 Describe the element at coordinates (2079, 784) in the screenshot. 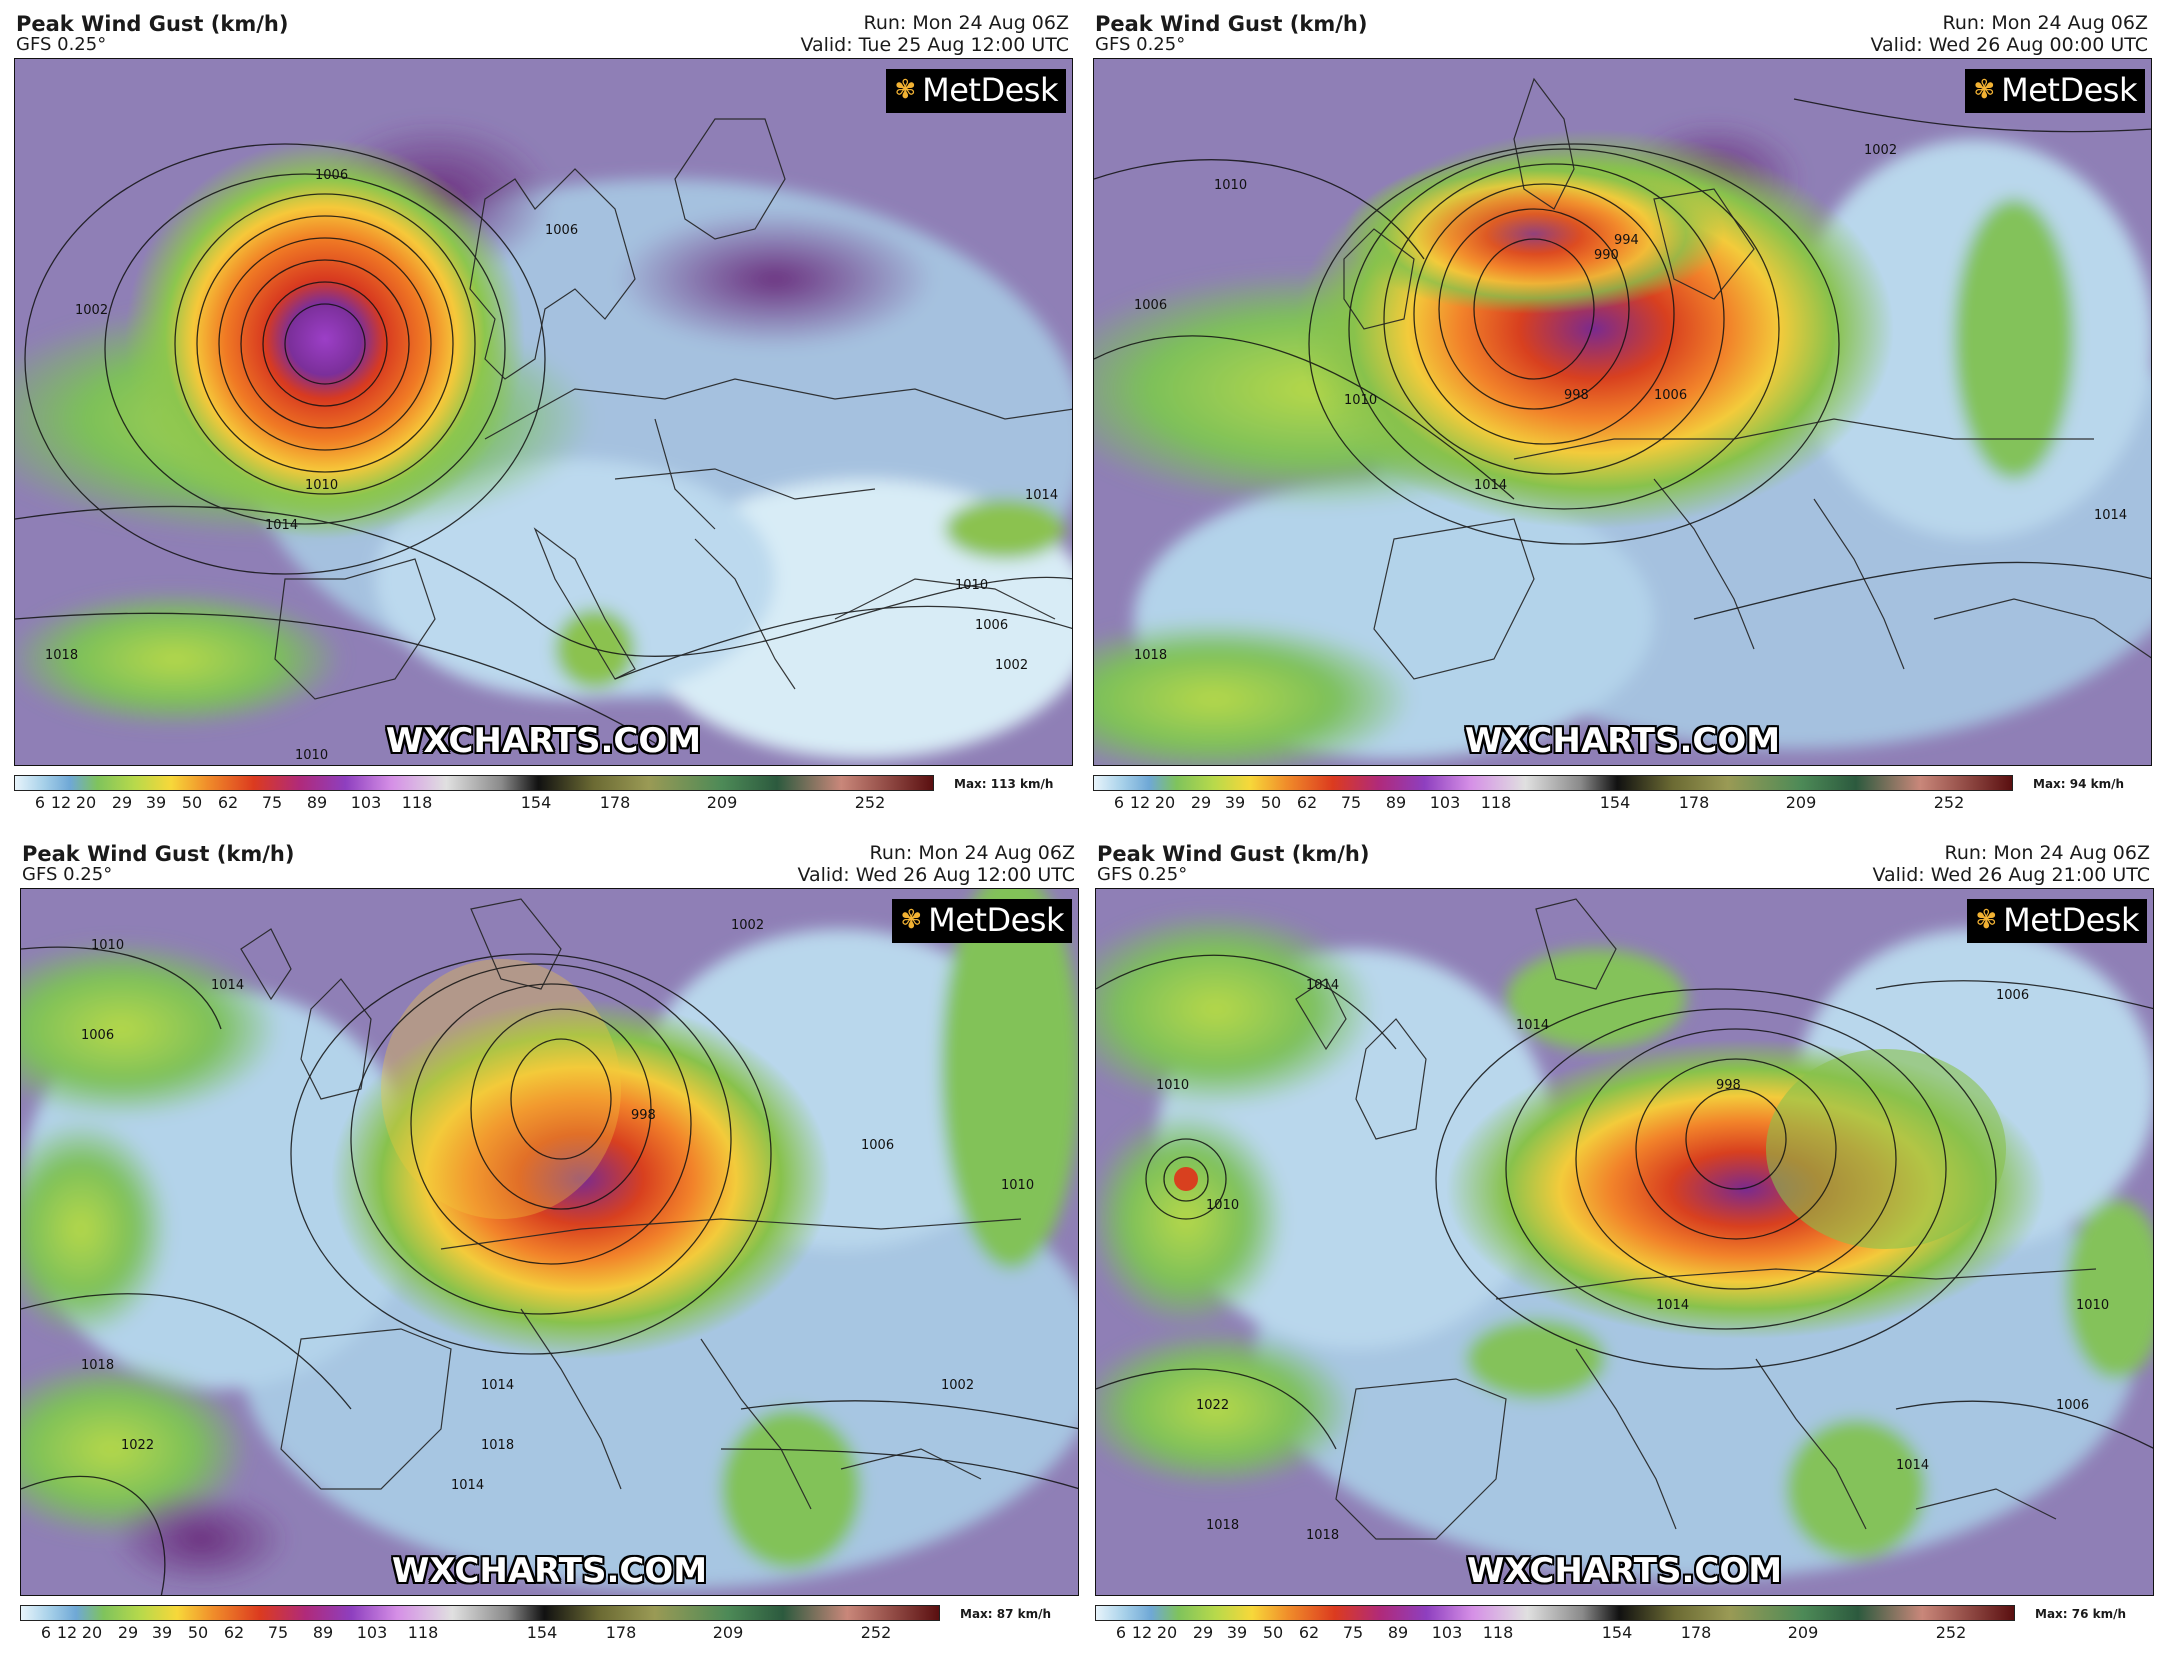

I see `colorbar-max-label: Max: 94 km/h` at that location.